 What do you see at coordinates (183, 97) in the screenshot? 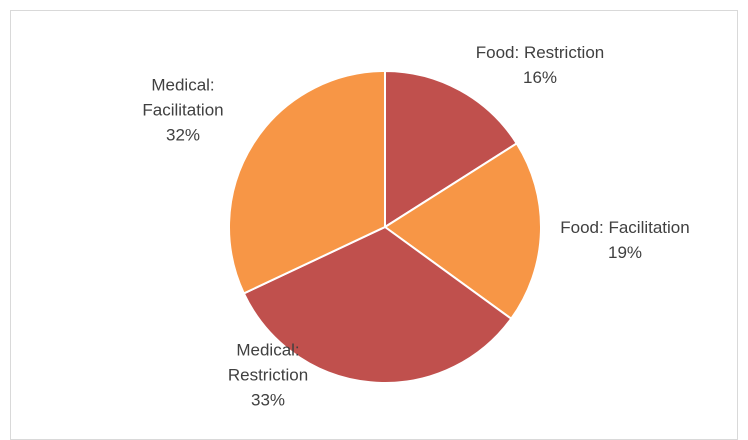
I see `slice-name: Medical: Facilitation` at bounding box center [183, 97].